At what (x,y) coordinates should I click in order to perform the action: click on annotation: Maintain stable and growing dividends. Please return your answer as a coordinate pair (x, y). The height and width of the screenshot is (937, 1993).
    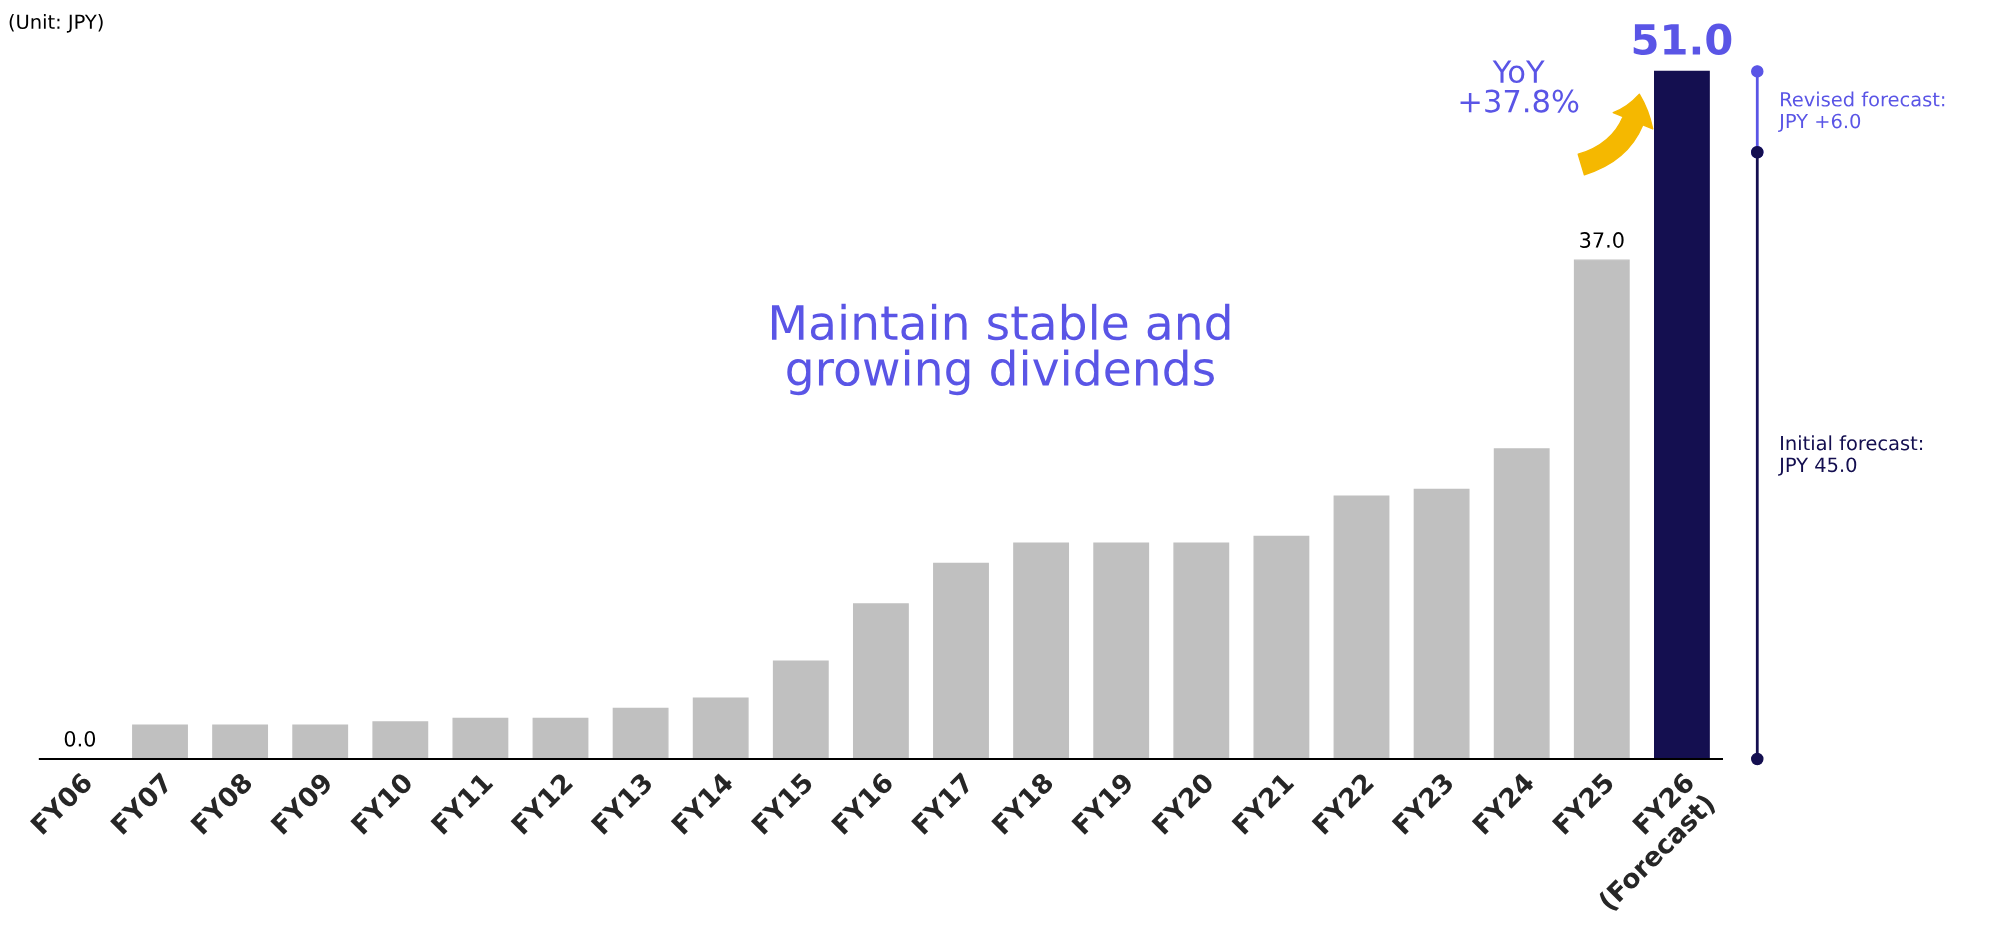
    Looking at the image, I should click on (1000, 349).